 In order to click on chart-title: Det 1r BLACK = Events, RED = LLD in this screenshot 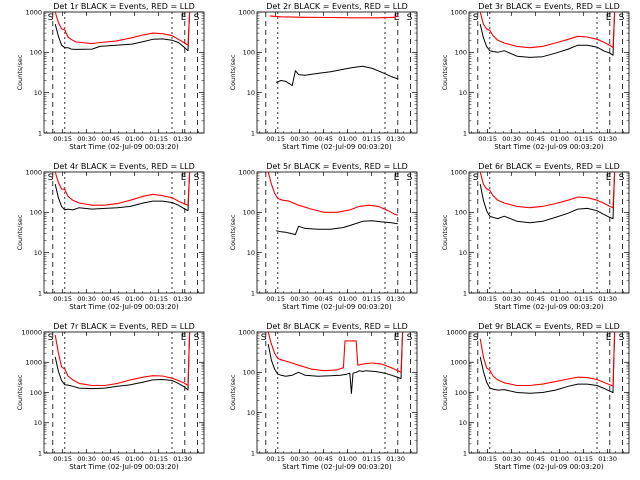, I will do `click(124, 6)`.